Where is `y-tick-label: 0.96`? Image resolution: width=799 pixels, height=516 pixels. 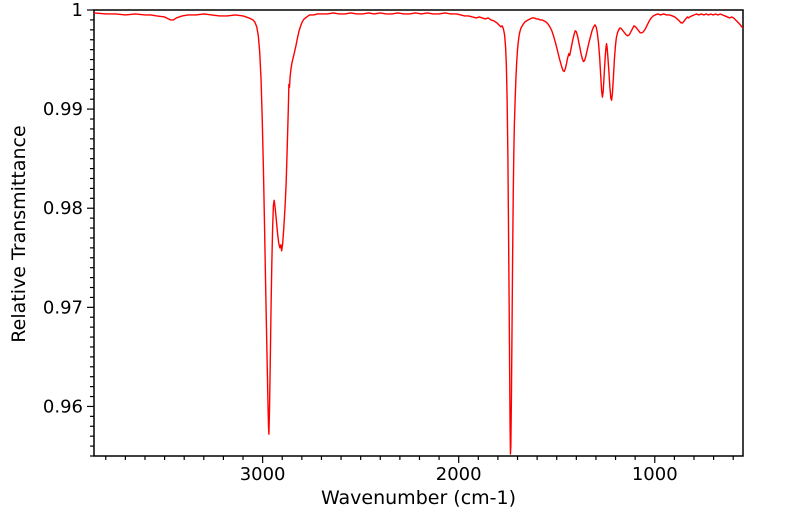
y-tick-label: 0.96 is located at coordinates (63, 406).